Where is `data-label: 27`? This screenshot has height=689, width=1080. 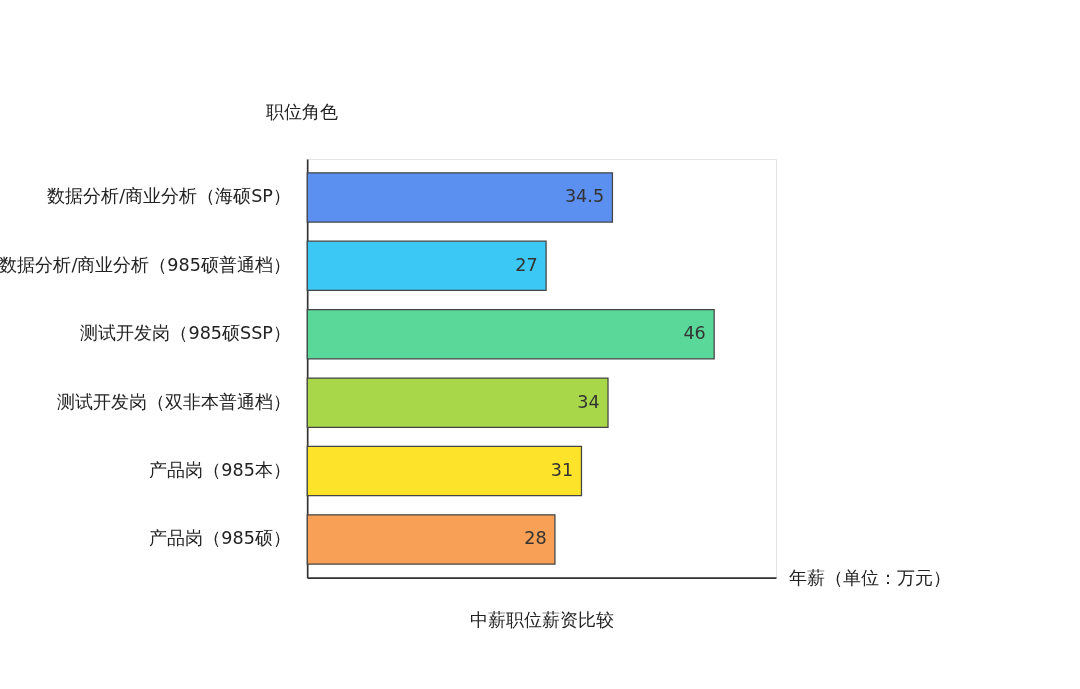
data-label: 27 is located at coordinates (526, 264).